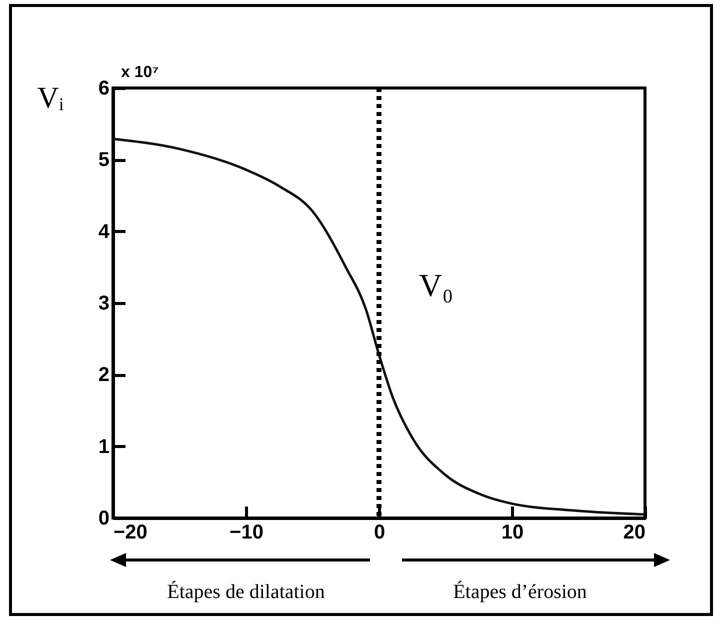 The image size is (721, 624). I want to click on text: Étapes d’érosion, so click(520, 591).